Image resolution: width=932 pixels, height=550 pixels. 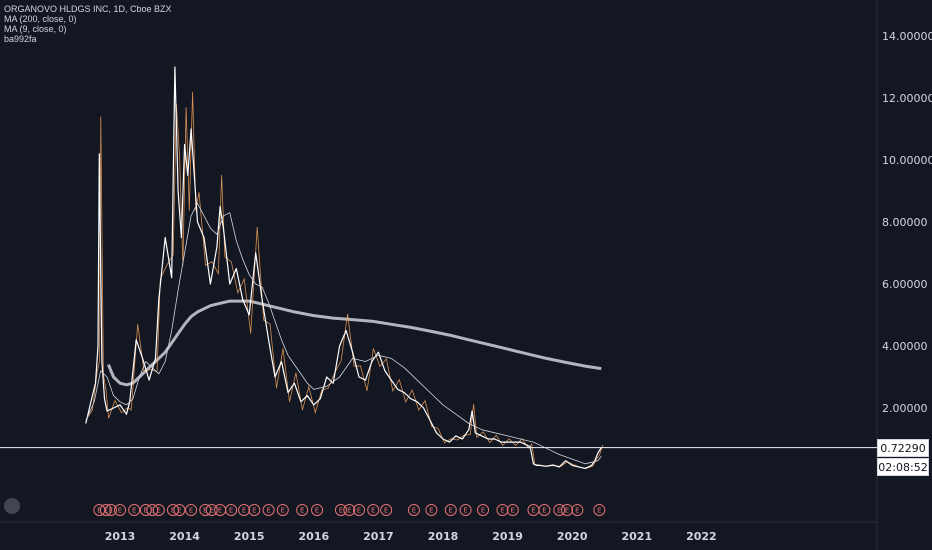 I want to click on x-tick-label: 2017, so click(x=378, y=536).